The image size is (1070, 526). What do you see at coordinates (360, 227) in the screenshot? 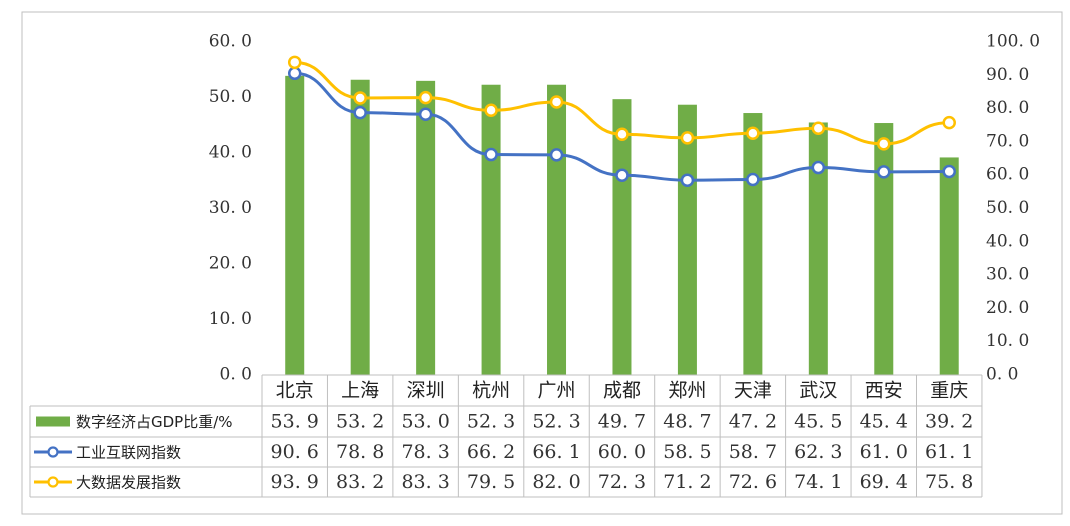
I see `bar-上海` at bounding box center [360, 227].